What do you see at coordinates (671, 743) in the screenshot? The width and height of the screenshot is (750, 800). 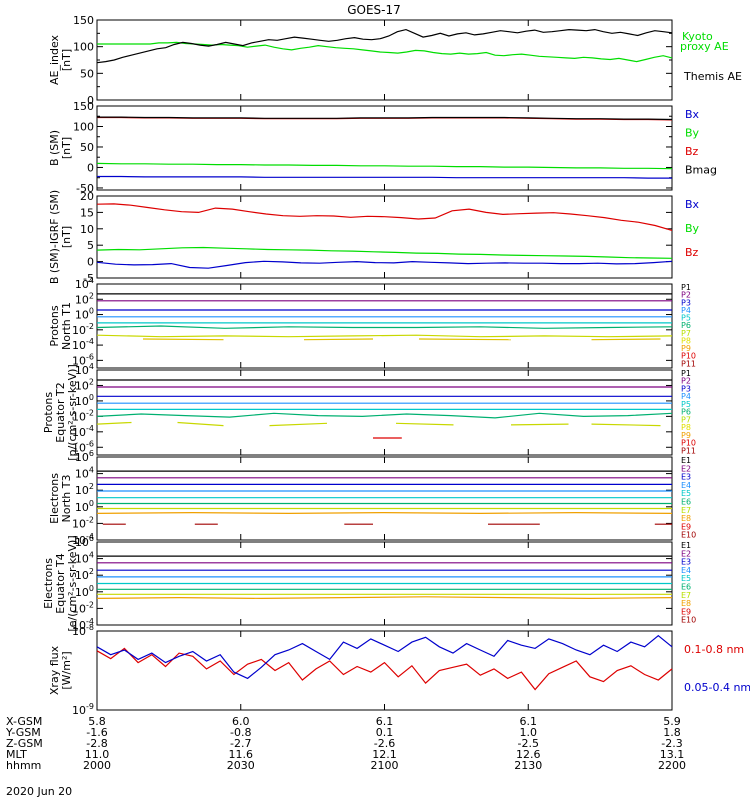 I see `time-axis-value: -2.3` at bounding box center [671, 743].